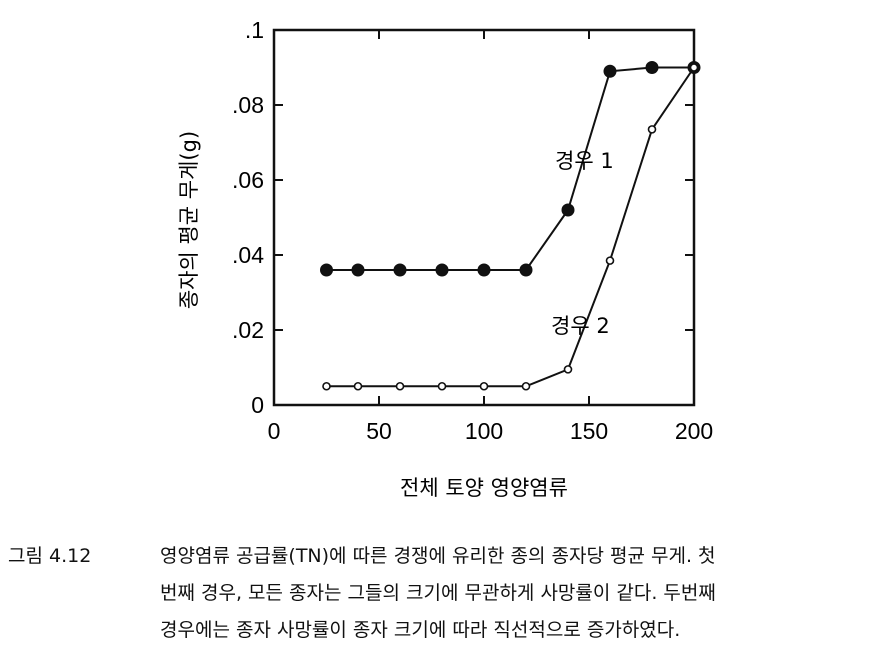 This screenshot has width=896, height=653. What do you see at coordinates (420, 630) in the screenshot?
I see `caption-line: 경우에는 종자 사망률이 종자 크기에 따라 직선적으로 증가하였다.` at bounding box center [420, 630].